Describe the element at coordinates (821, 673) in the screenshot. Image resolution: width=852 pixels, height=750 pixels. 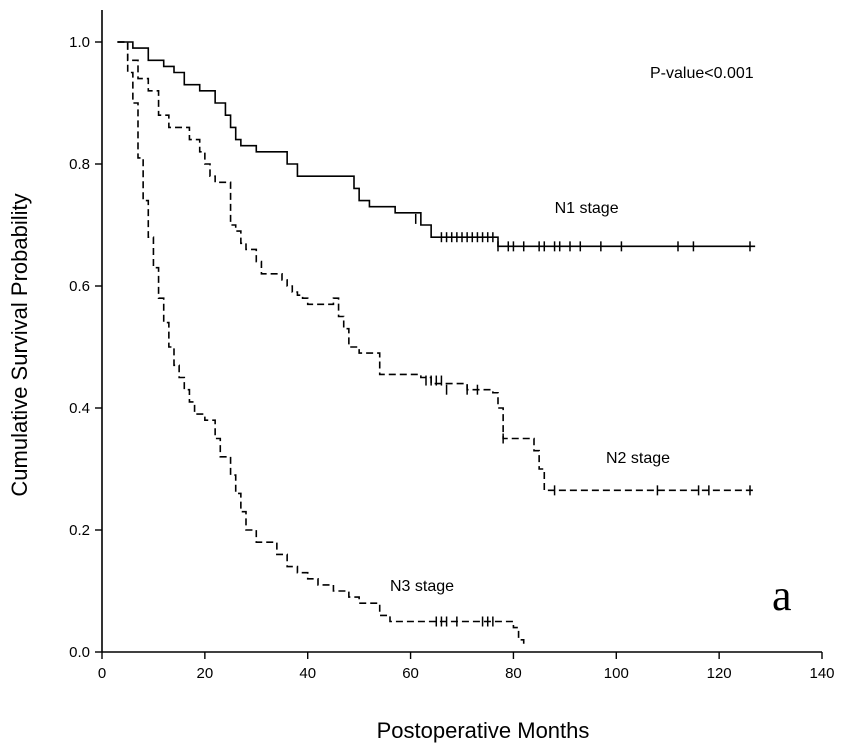
I see `x-tick-label: 140` at that location.